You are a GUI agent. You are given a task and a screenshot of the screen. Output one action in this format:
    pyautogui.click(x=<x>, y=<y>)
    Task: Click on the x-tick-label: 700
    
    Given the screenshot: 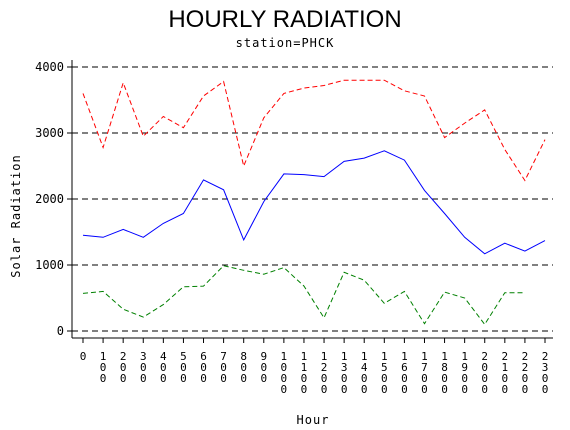 What is the action you would take?
    pyautogui.click(x=223, y=367)
    